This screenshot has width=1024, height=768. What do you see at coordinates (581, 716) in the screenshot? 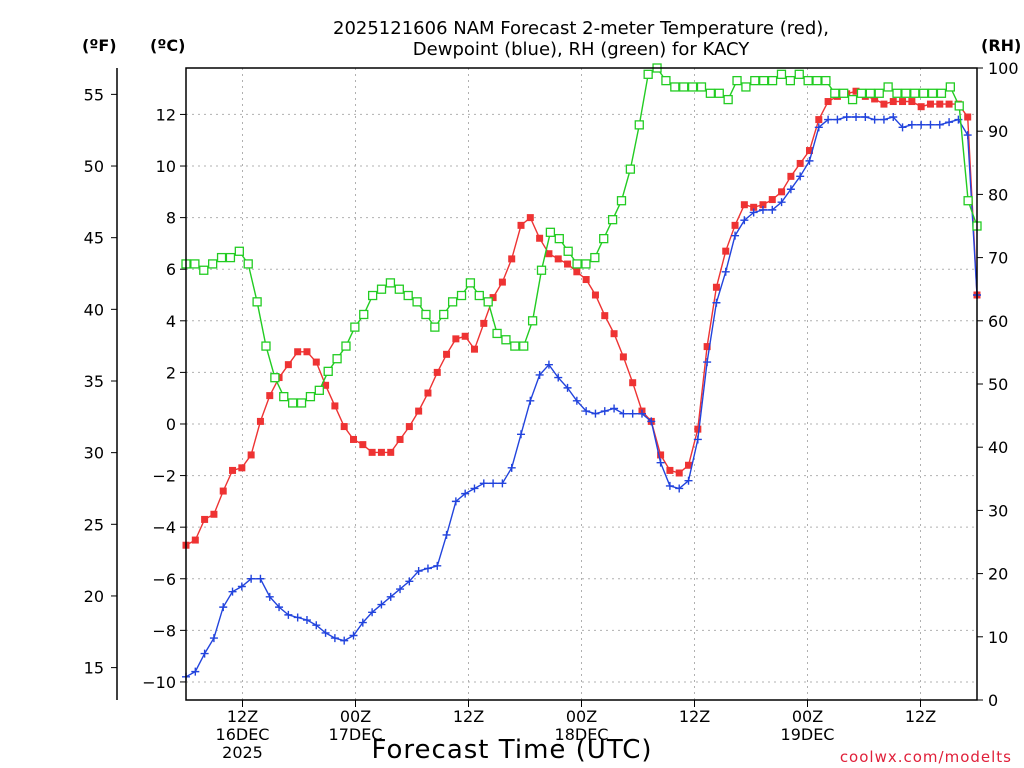
I see `x-tick-label: 00Z` at bounding box center [581, 716].